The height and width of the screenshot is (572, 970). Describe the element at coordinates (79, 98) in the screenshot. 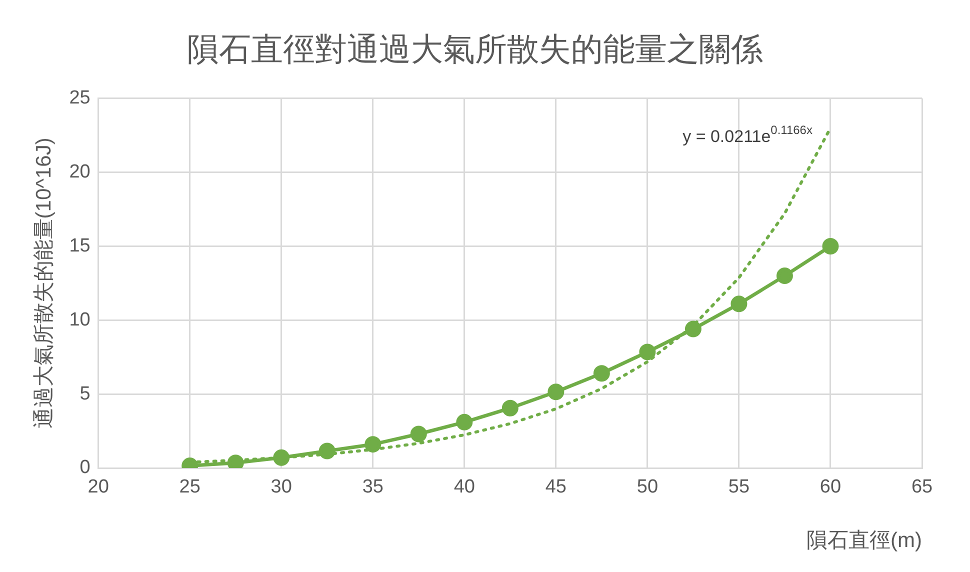

I see `y-tick-label: 25` at that location.